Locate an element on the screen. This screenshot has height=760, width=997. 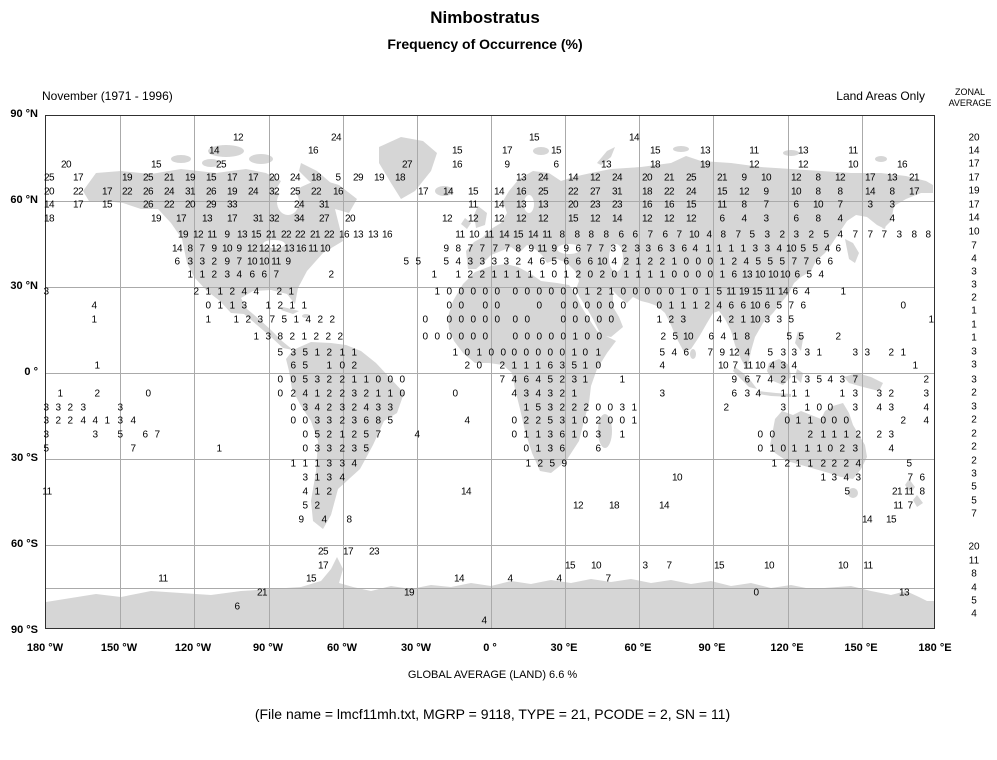
map-value: 21 is located at coordinates (169, 178).